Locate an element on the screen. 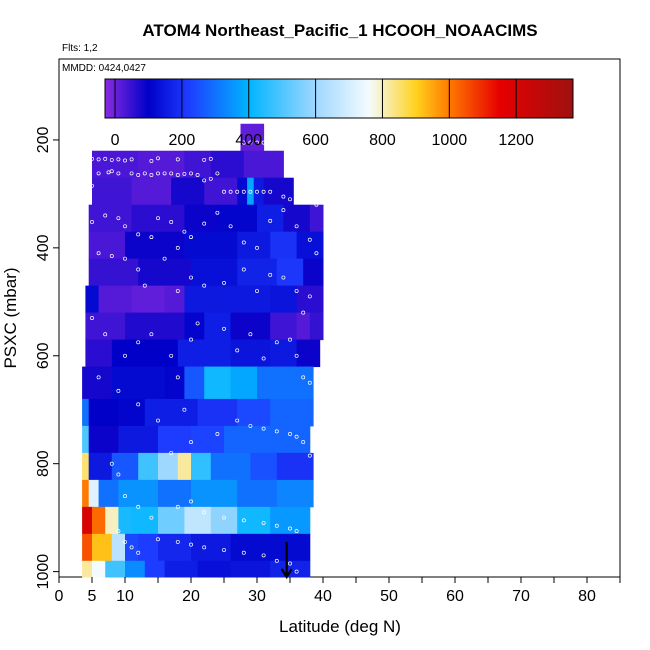 The width and height of the screenshot is (650, 650). x-tick-label: 10 is located at coordinates (125, 596).